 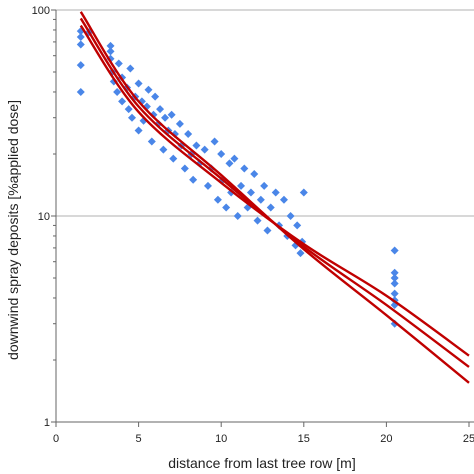 What do you see at coordinates (262, 463) in the screenshot?
I see `x-axis-title: distance from last tree row [m]` at bounding box center [262, 463].